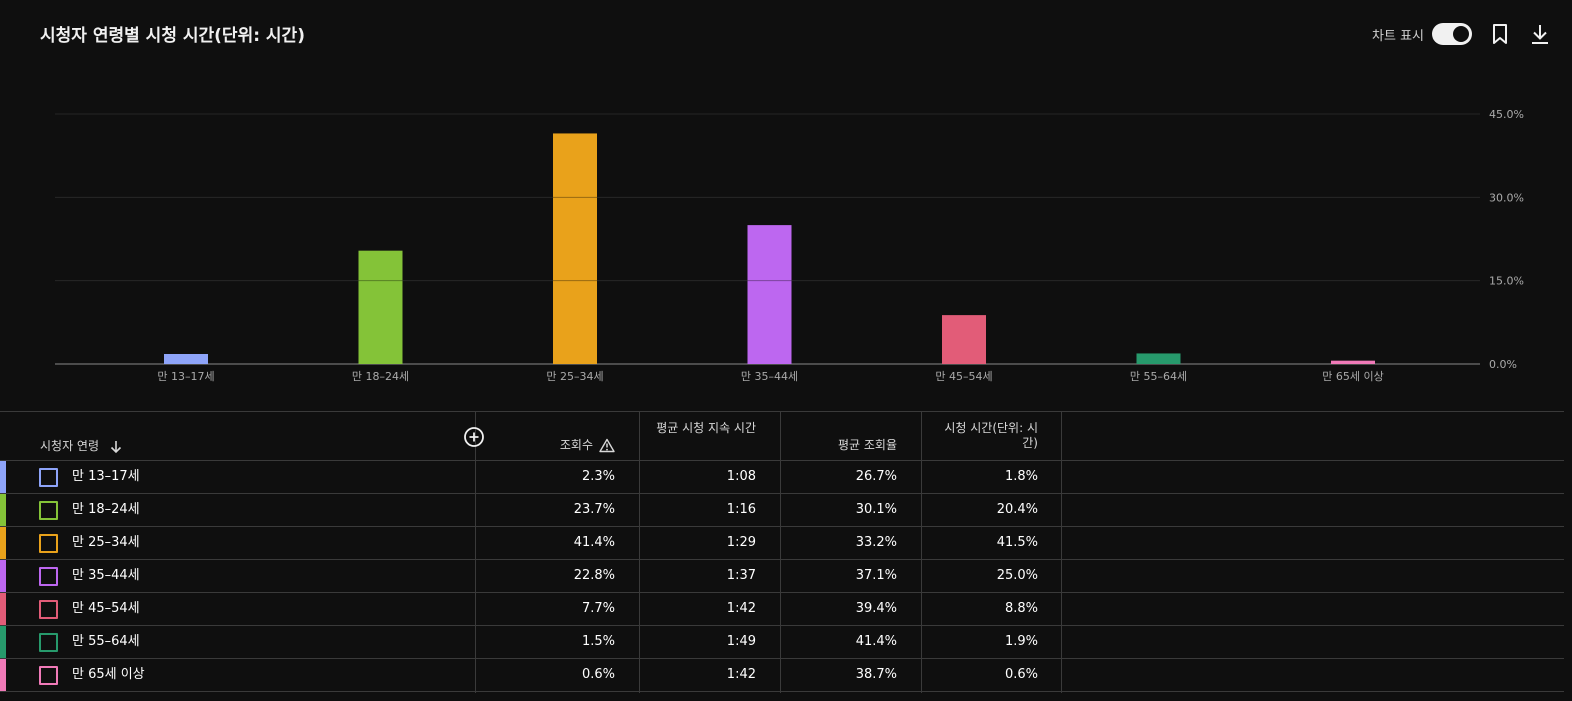 The height and width of the screenshot is (701, 1572). What do you see at coordinates (594, 575) in the screenshot?
I see `cell-views: 22.8%` at bounding box center [594, 575].